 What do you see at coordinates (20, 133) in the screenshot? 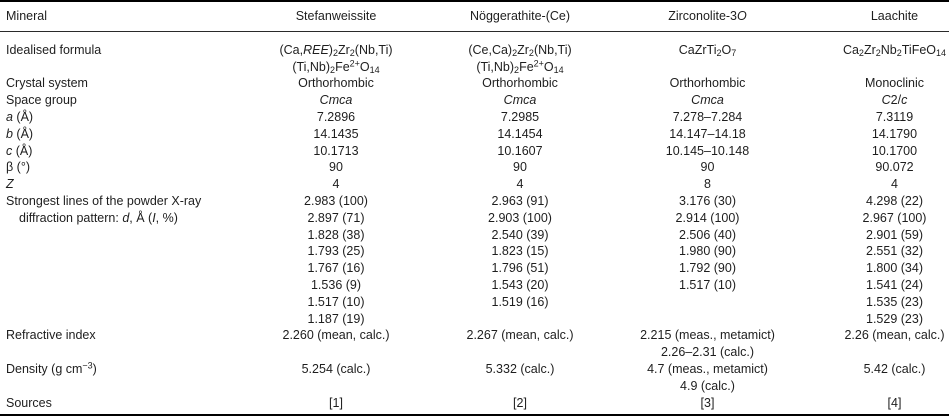
I see `row-label: b (Å)` at bounding box center [20, 133].